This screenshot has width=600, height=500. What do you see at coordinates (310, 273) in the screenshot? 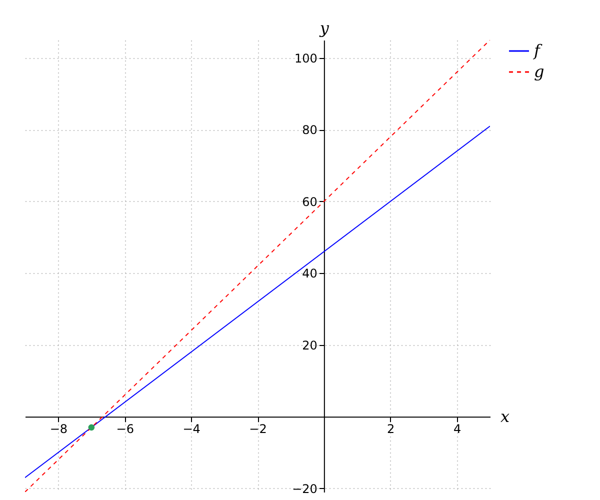
I see `y-tick-label: 40` at bounding box center [310, 273].